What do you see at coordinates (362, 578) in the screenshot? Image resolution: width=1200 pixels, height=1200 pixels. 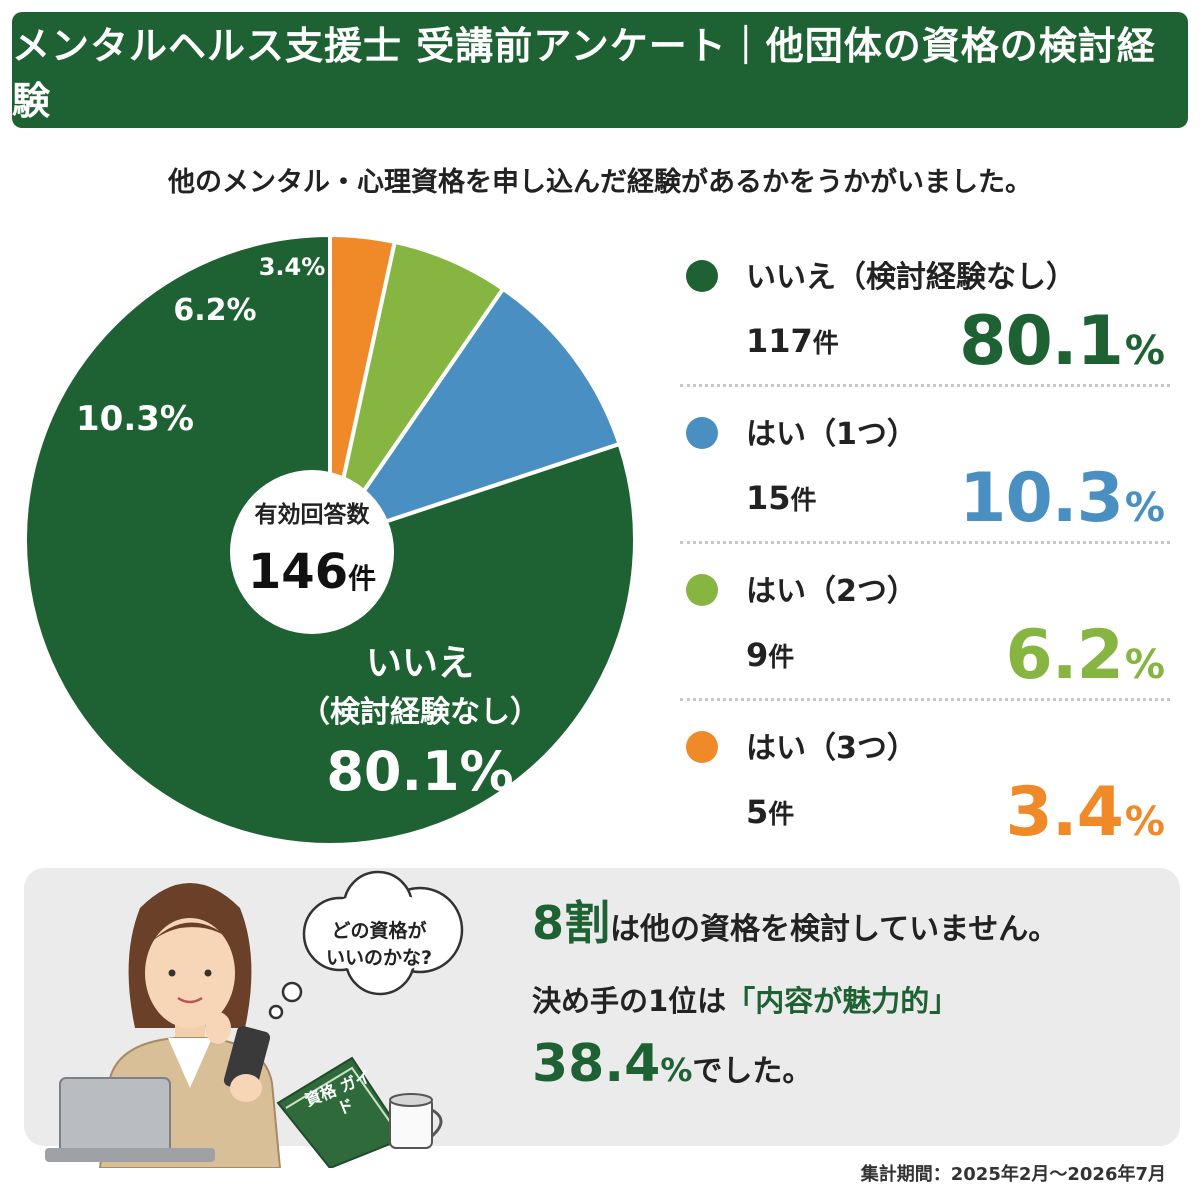 I see `center-unit: 件` at bounding box center [362, 578].